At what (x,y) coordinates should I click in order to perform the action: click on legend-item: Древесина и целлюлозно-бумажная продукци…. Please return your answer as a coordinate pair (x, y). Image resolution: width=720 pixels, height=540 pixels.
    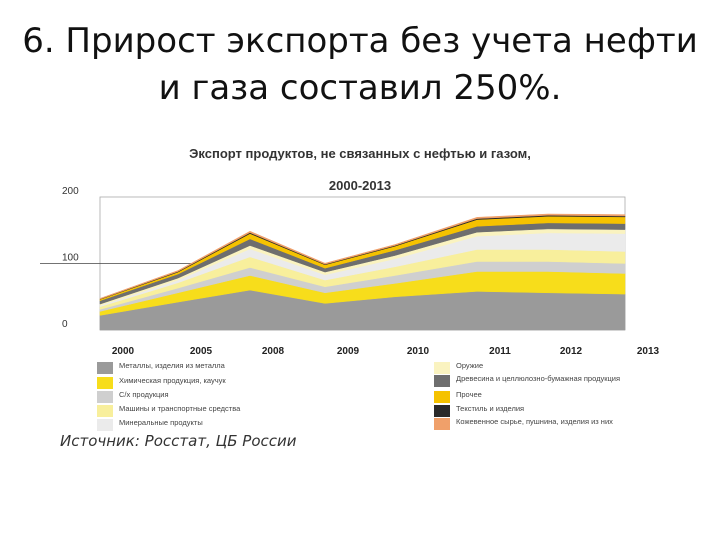
    Looking at the image, I should click on (534, 381).